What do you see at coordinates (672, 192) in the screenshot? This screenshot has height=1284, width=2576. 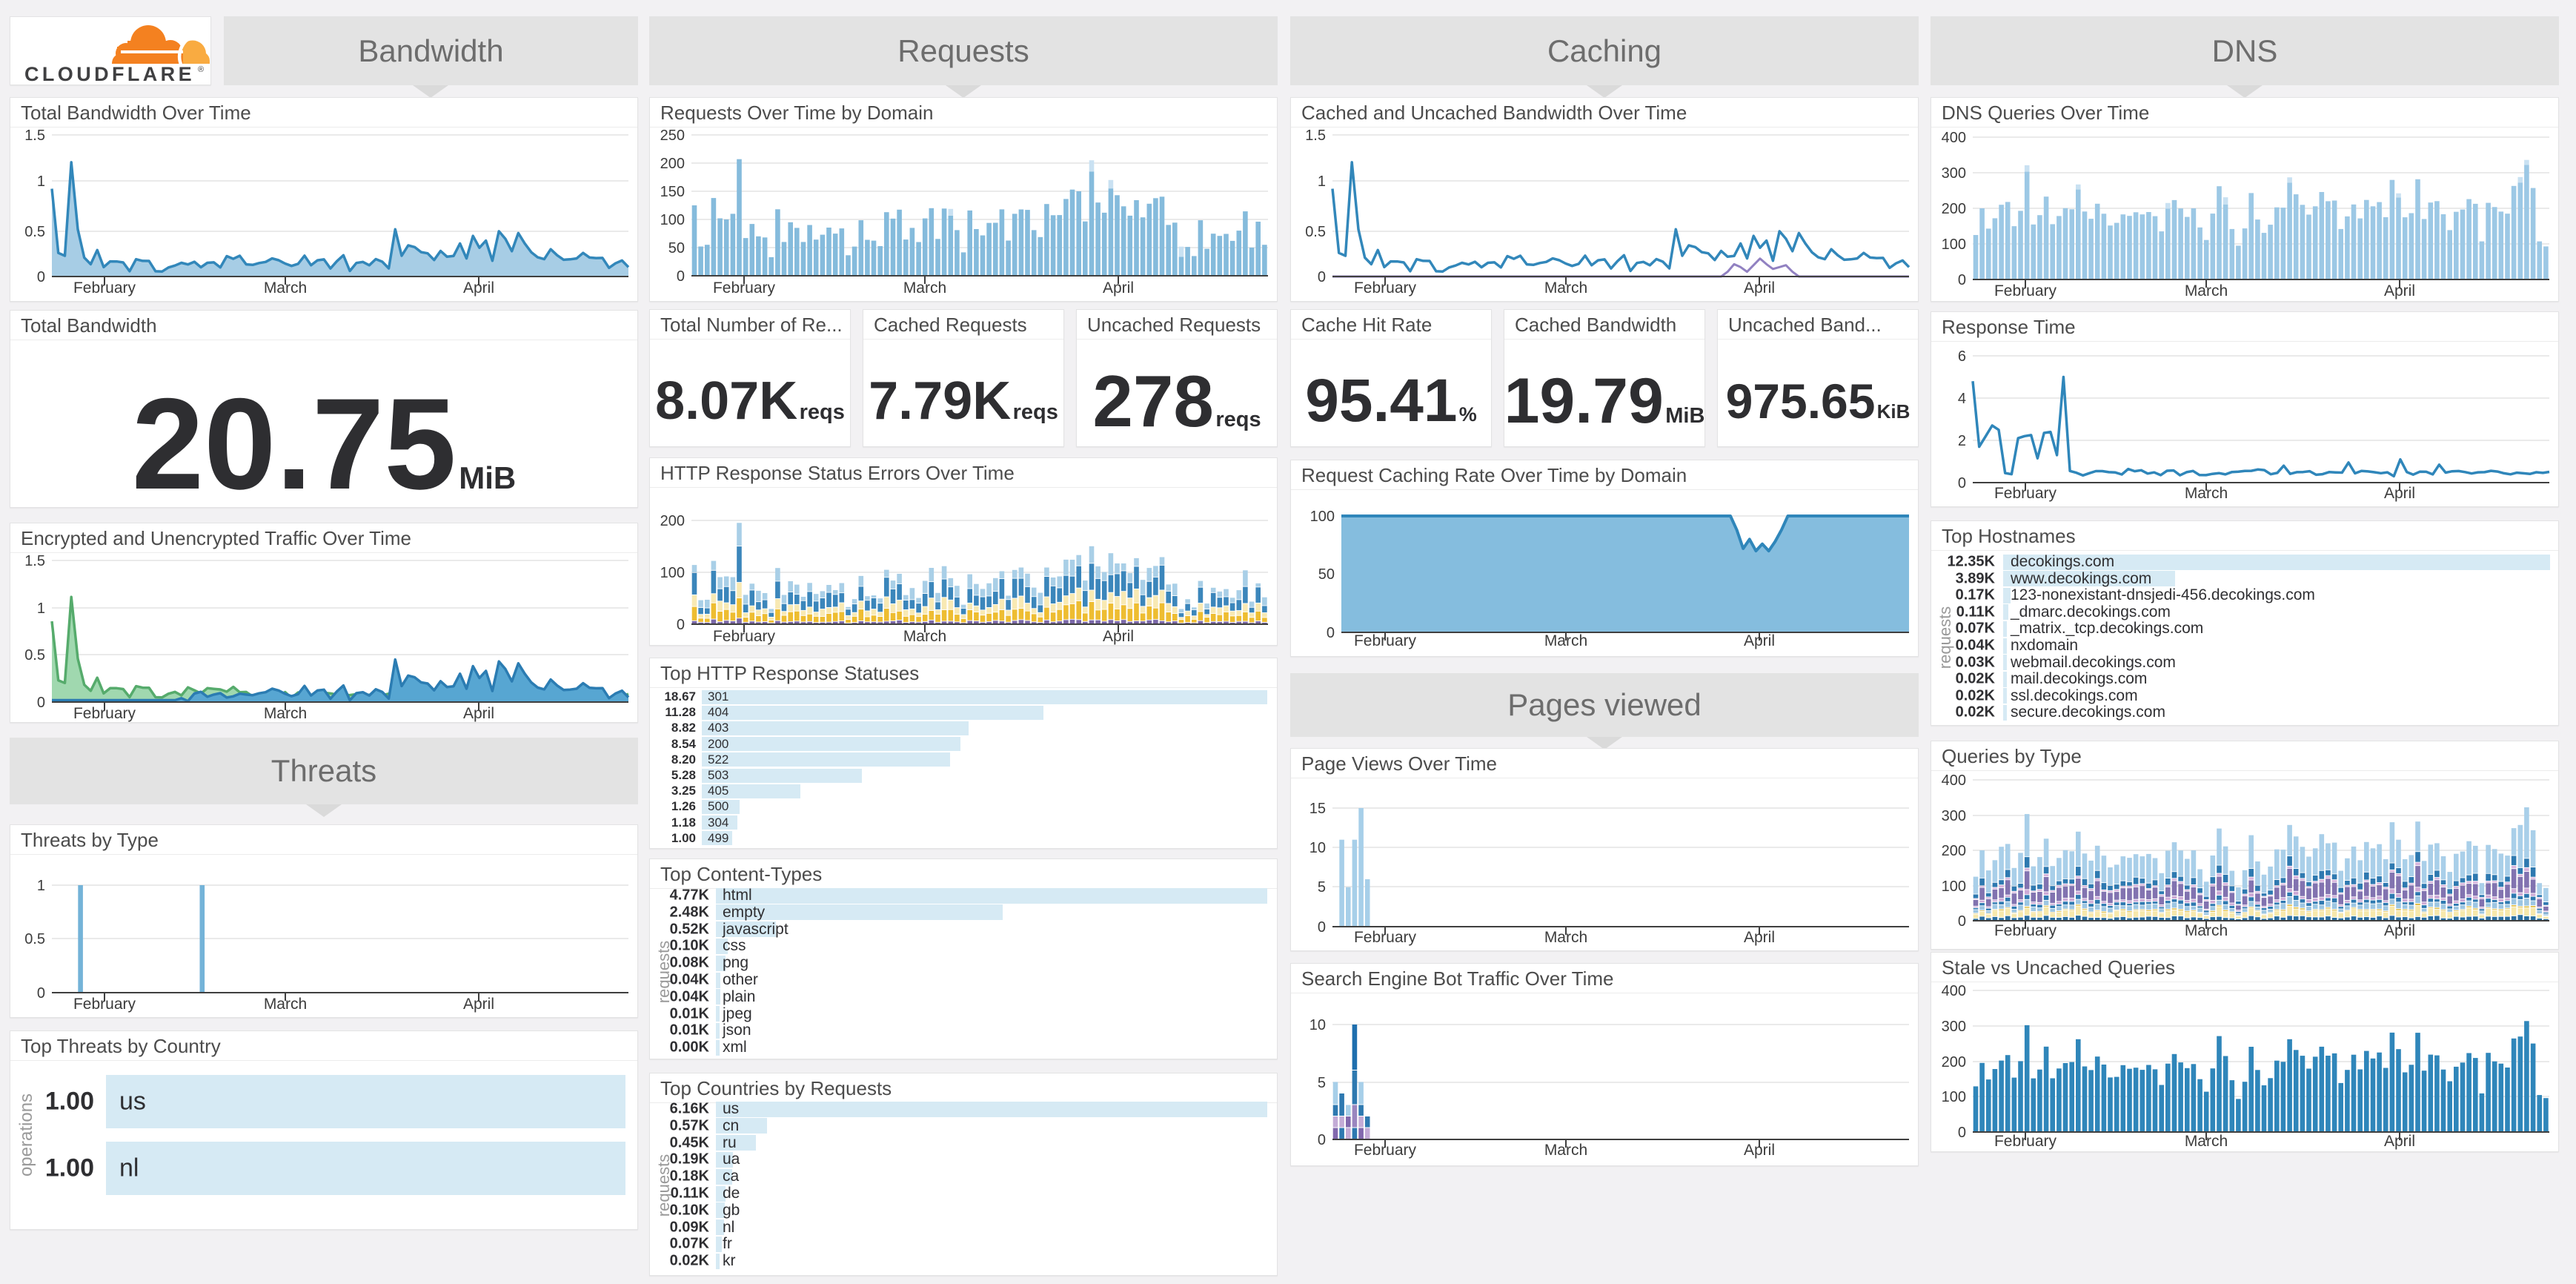 I see `svg-text: 150` at bounding box center [672, 192].